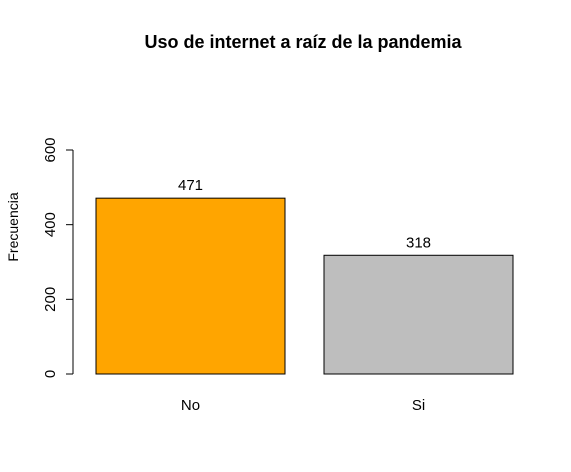 The height and width of the screenshot is (472, 571). I want to click on bar-no, so click(190, 286).